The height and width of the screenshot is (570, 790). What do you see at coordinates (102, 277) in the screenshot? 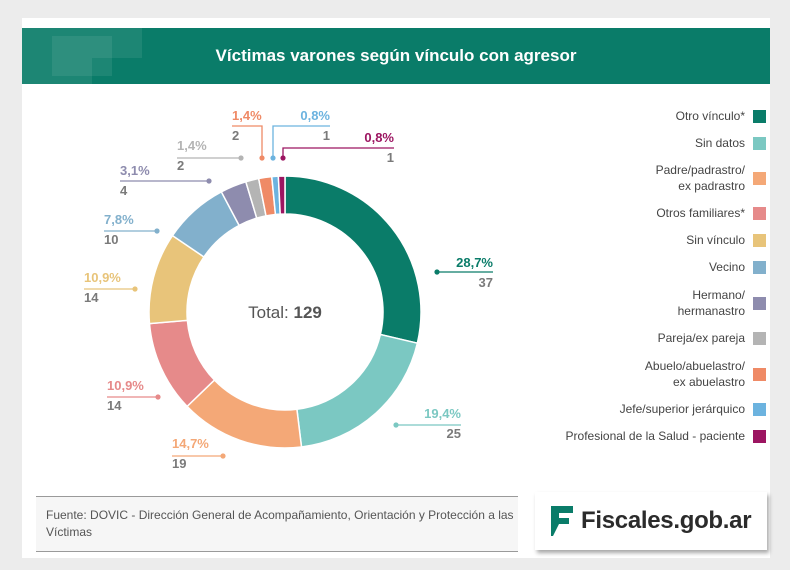
I see `percent-label-4: 10,9%` at bounding box center [102, 277].